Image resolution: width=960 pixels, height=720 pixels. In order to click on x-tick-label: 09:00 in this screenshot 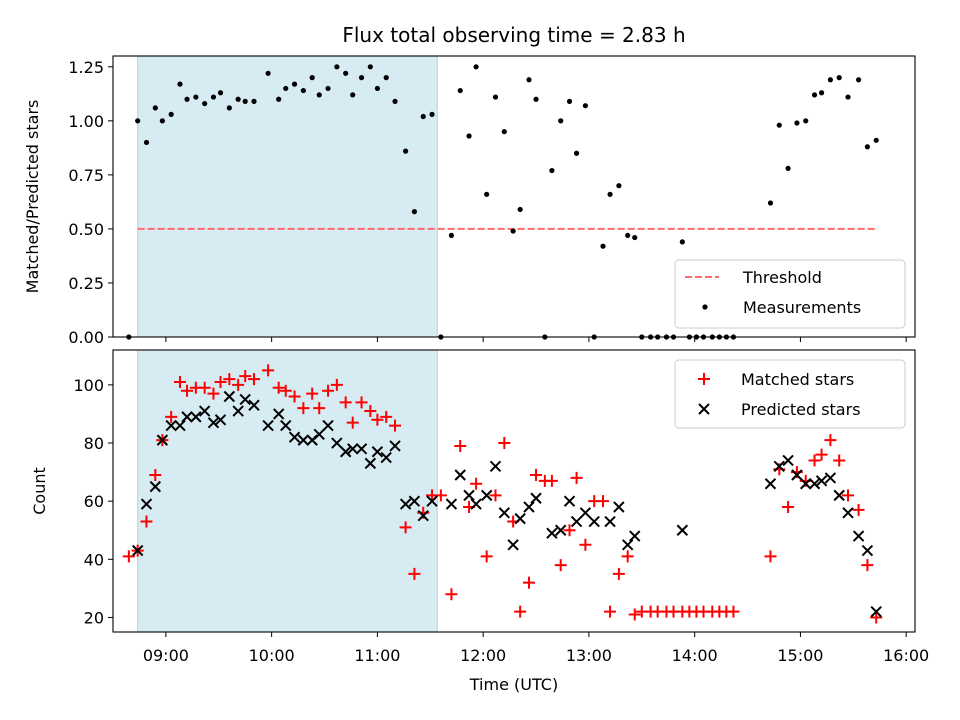, I will do `click(166, 655)`.